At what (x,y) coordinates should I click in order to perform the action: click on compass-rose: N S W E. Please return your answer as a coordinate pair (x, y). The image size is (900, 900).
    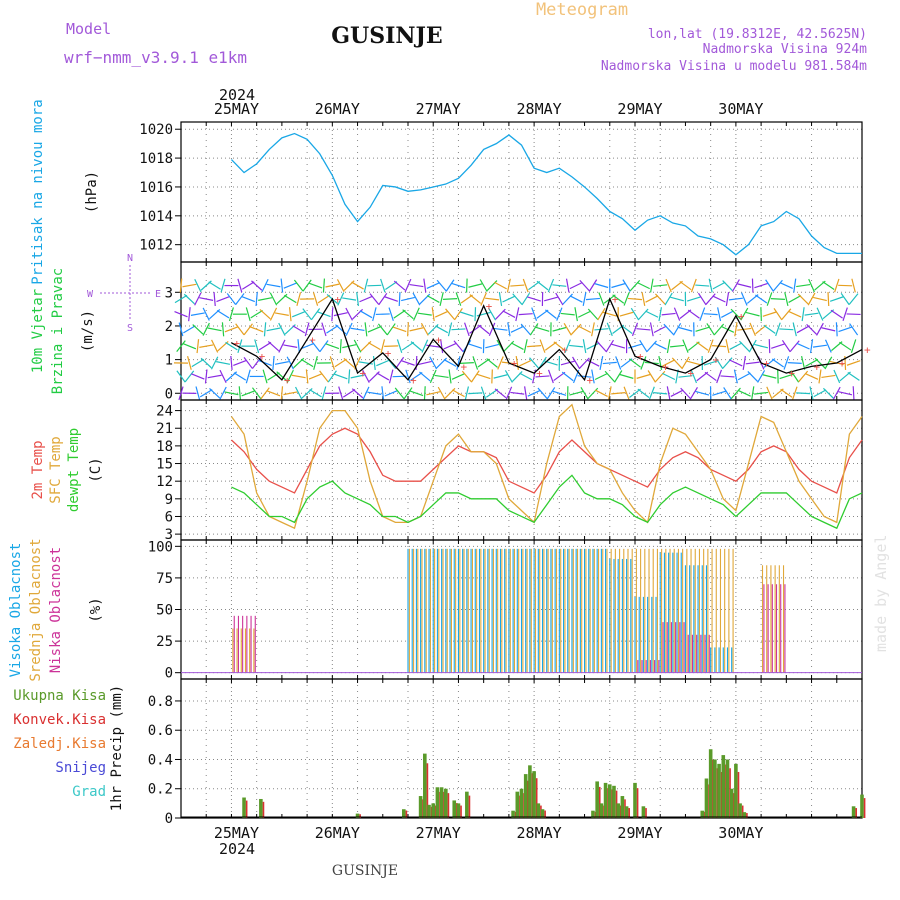
    Looking at the image, I should click on (124, 293).